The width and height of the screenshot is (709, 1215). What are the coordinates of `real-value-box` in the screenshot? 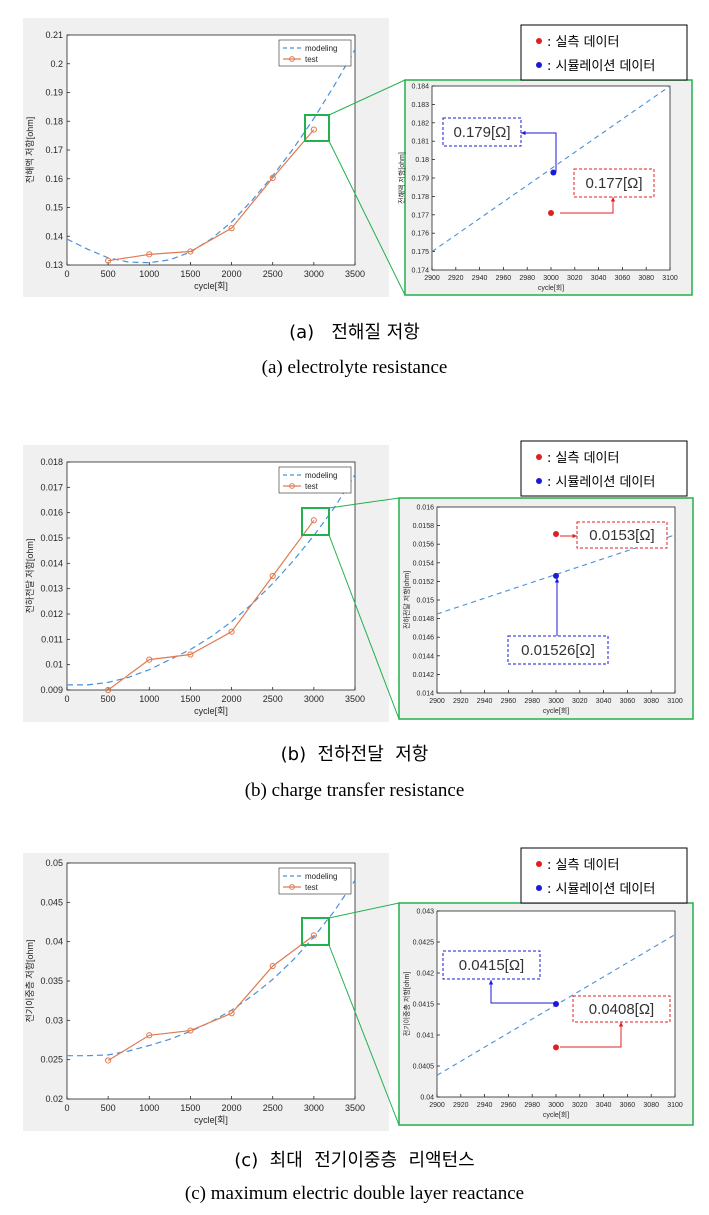 It's located at (621, 1009).